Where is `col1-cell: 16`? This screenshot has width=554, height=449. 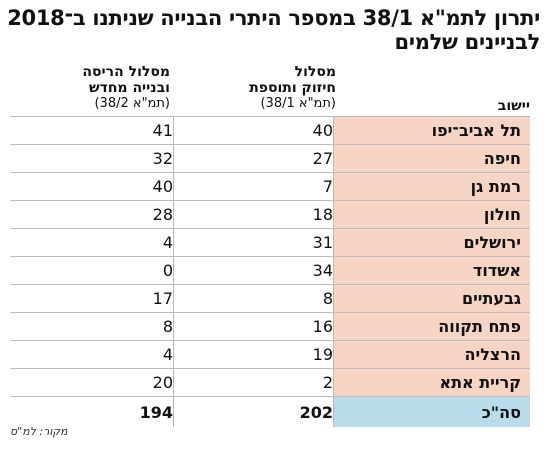 col1-cell: 16 is located at coordinates (253, 326).